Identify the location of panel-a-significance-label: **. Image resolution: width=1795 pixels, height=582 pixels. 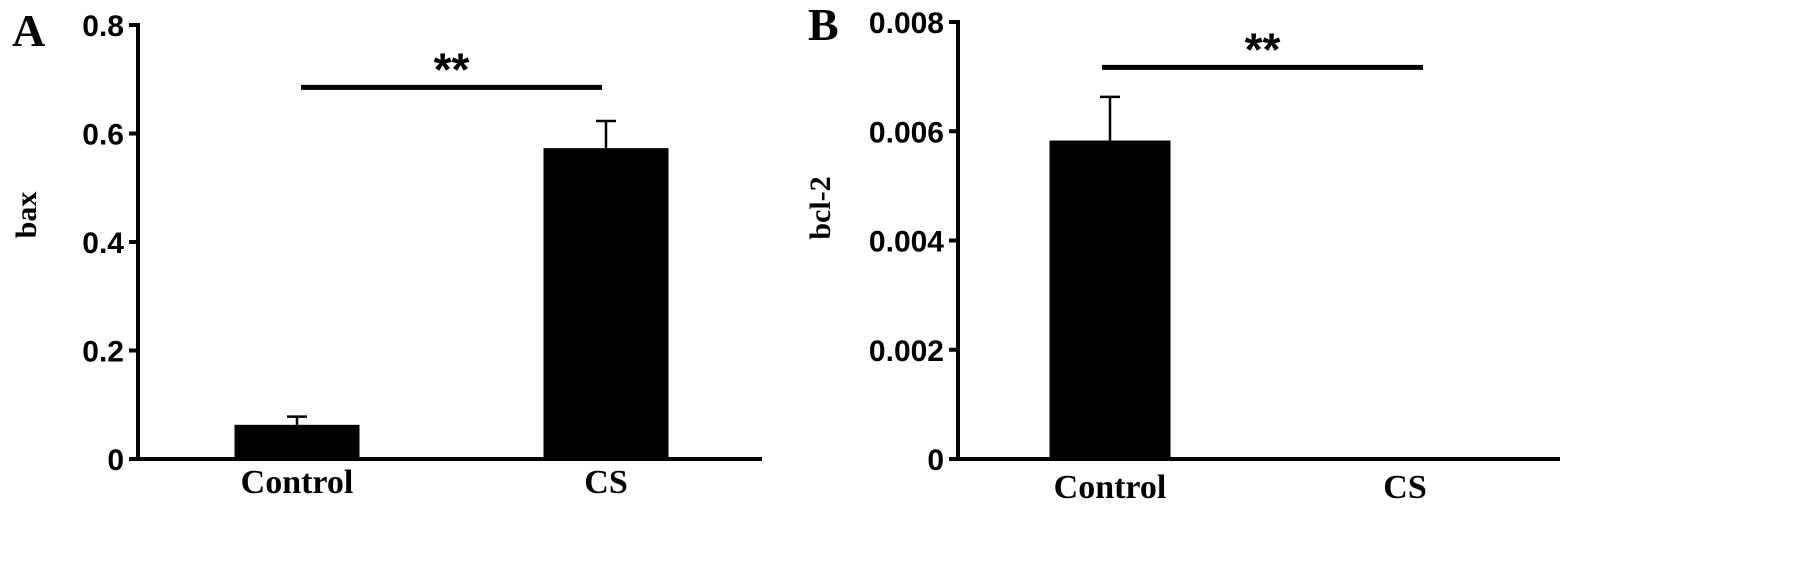
(452, 69).